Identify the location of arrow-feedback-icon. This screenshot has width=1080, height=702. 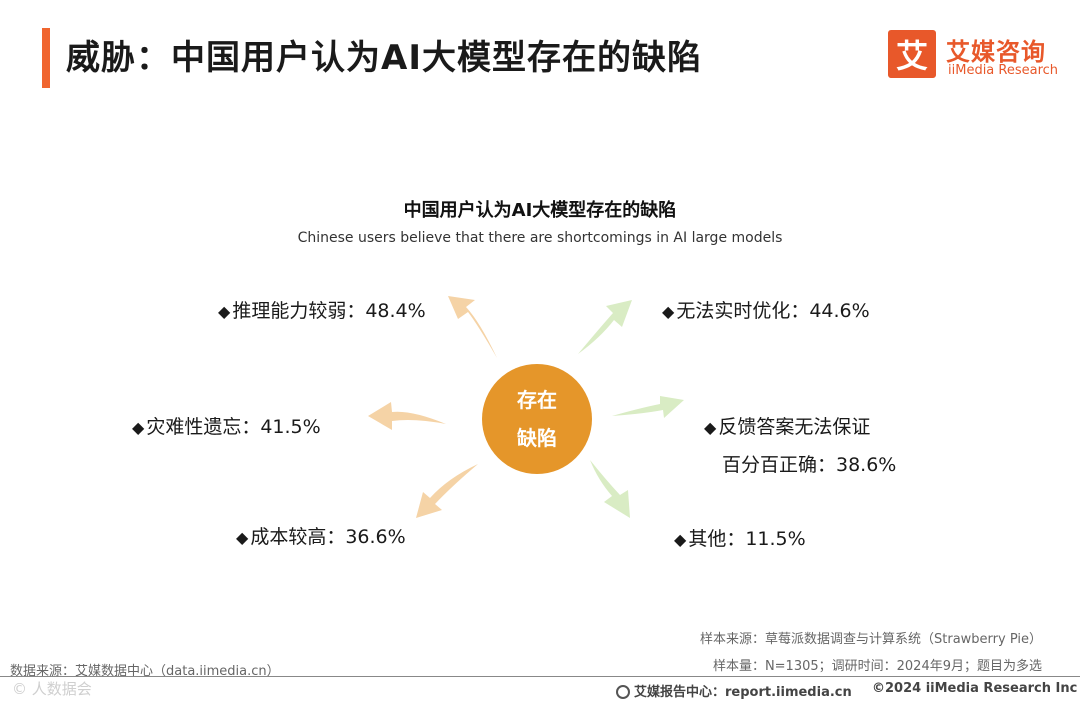
(648, 407).